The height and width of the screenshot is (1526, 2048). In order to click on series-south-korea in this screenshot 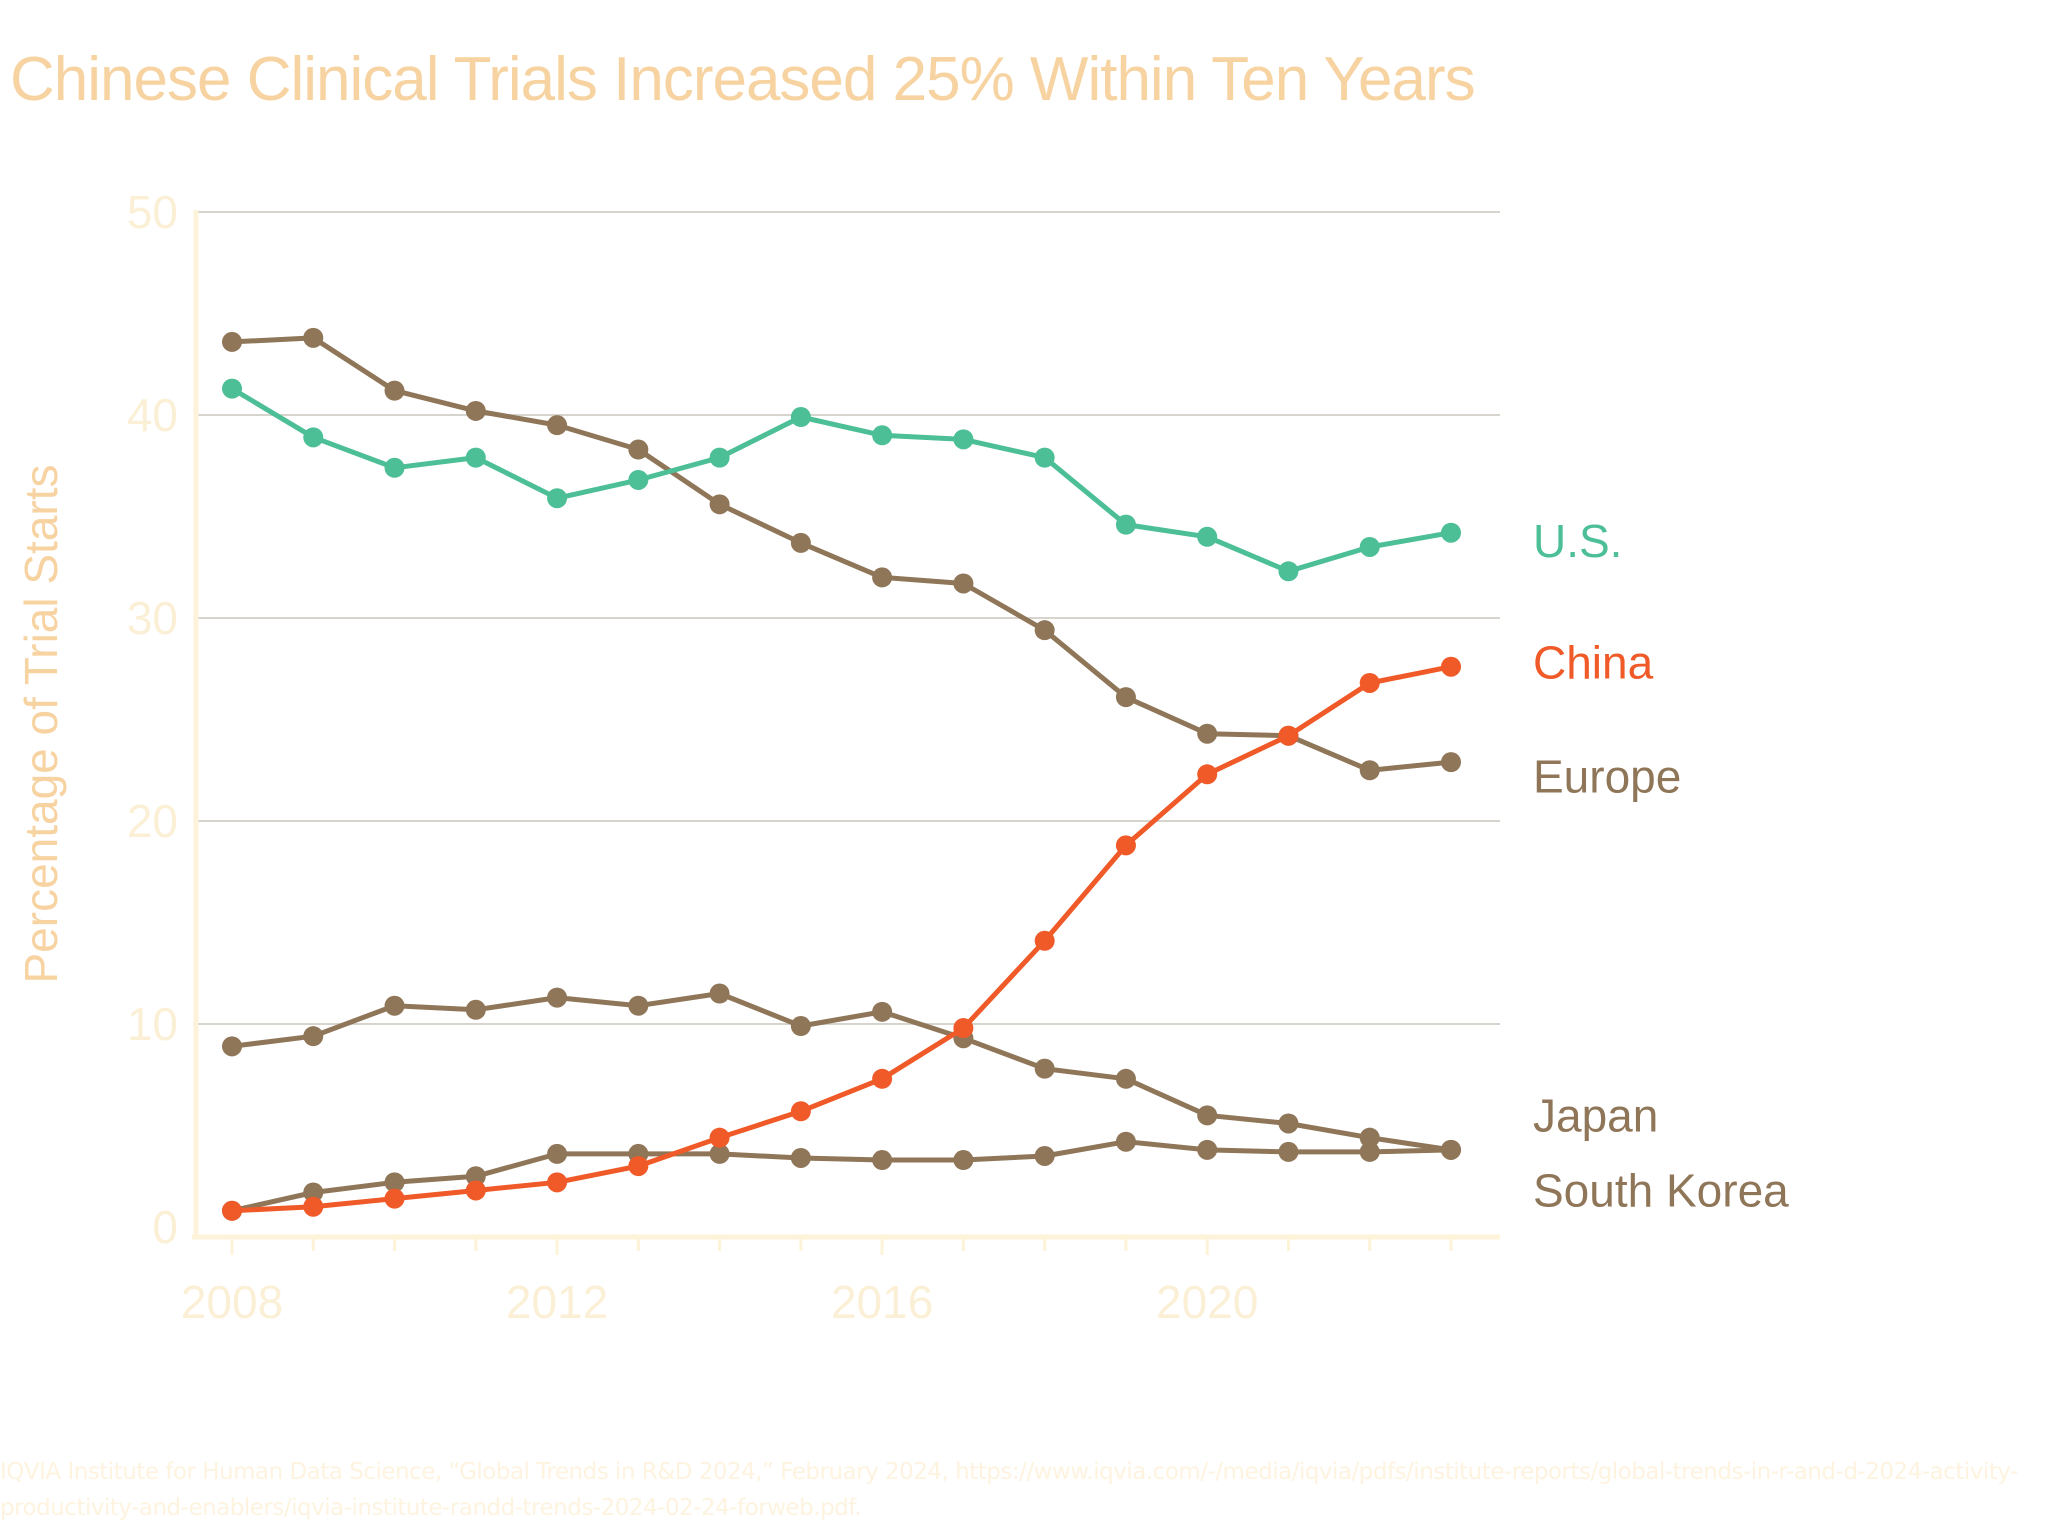, I will do `click(841, 1176)`.